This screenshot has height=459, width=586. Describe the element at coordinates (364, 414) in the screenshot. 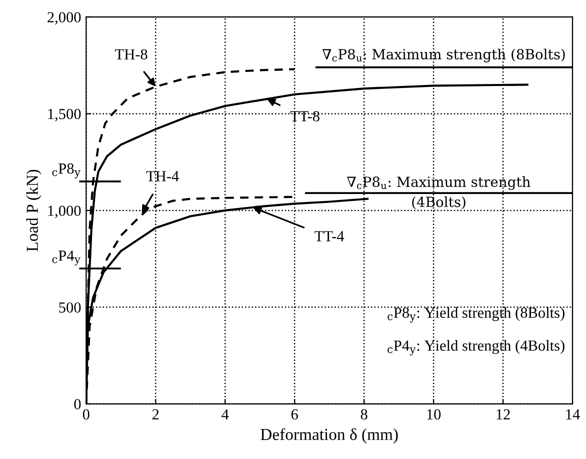

I see `x-tick-label: 8` at that location.